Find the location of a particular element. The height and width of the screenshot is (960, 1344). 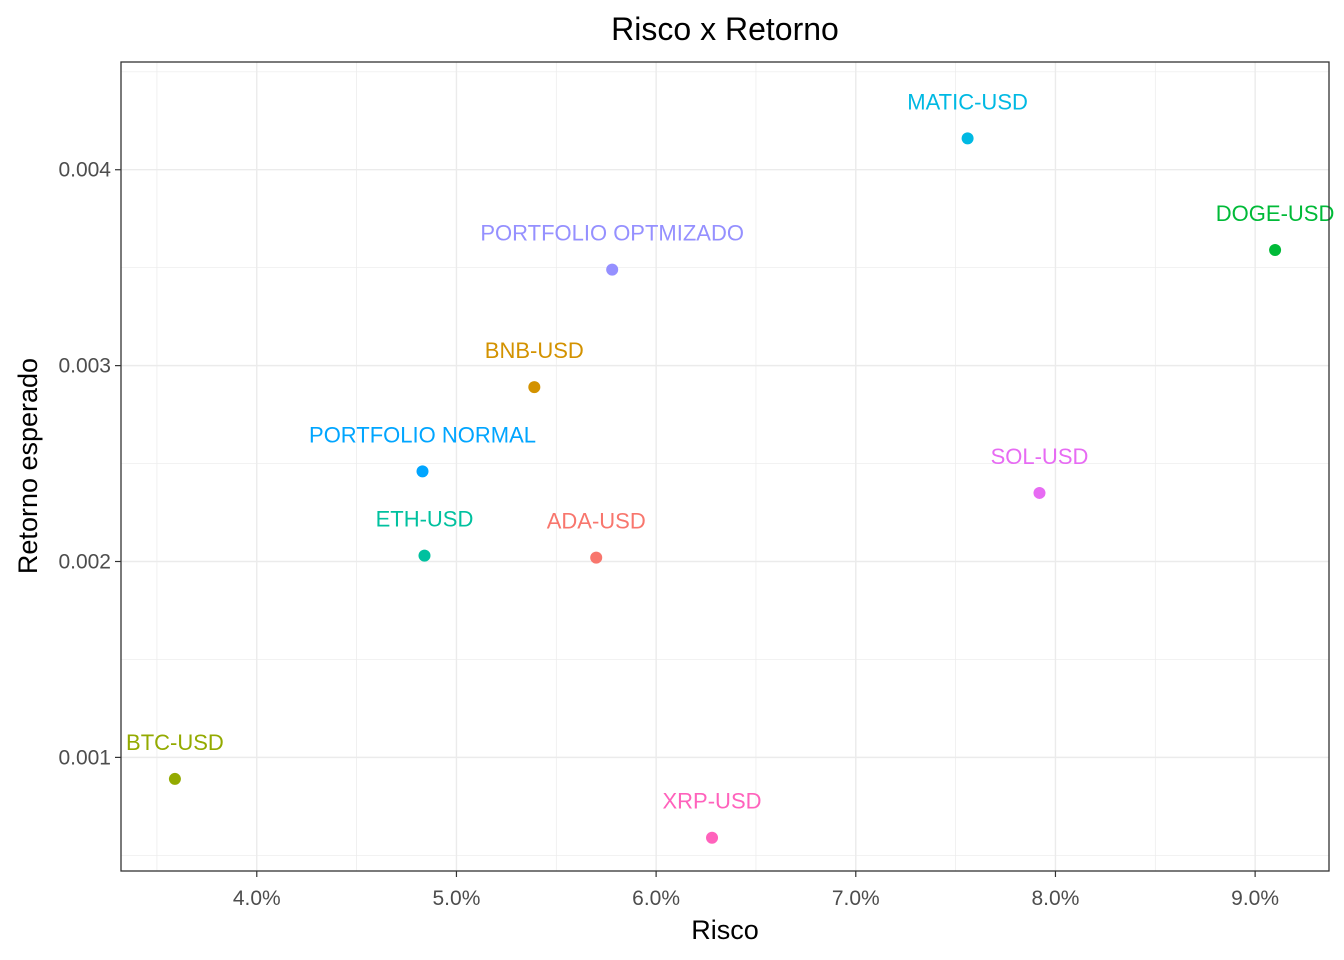

y-tick-label: 0.001 is located at coordinates (84, 757).